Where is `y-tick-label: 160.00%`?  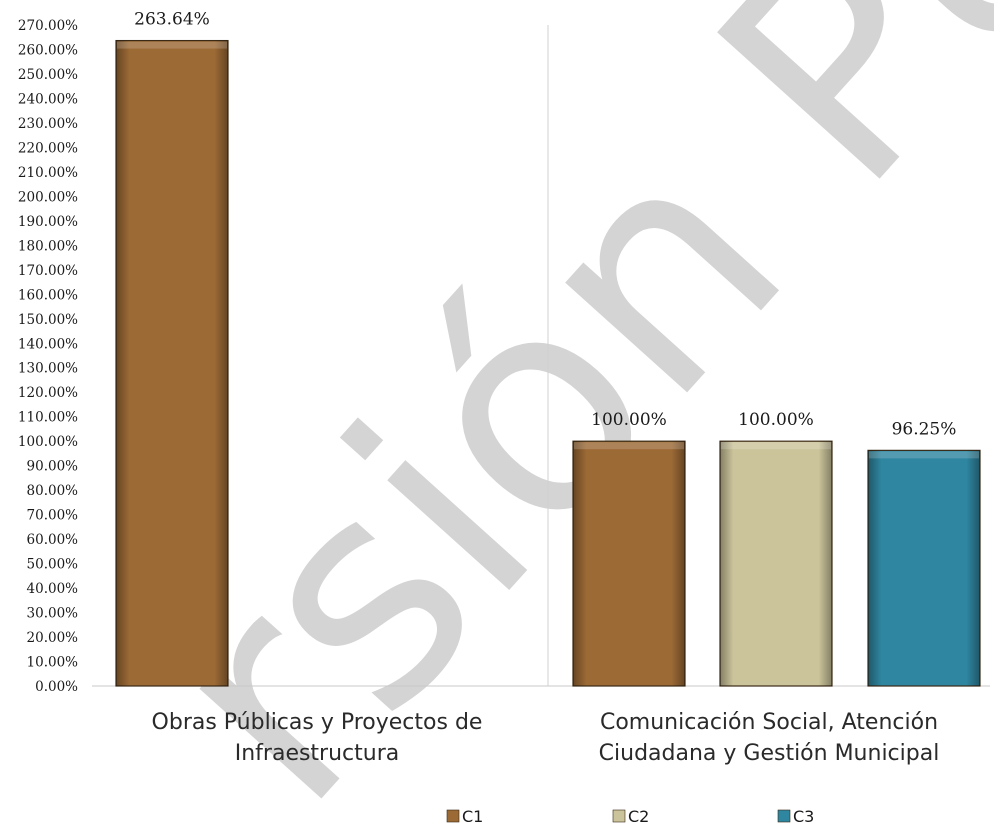
y-tick-label: 160.00% is located at coordinates (48, 295).